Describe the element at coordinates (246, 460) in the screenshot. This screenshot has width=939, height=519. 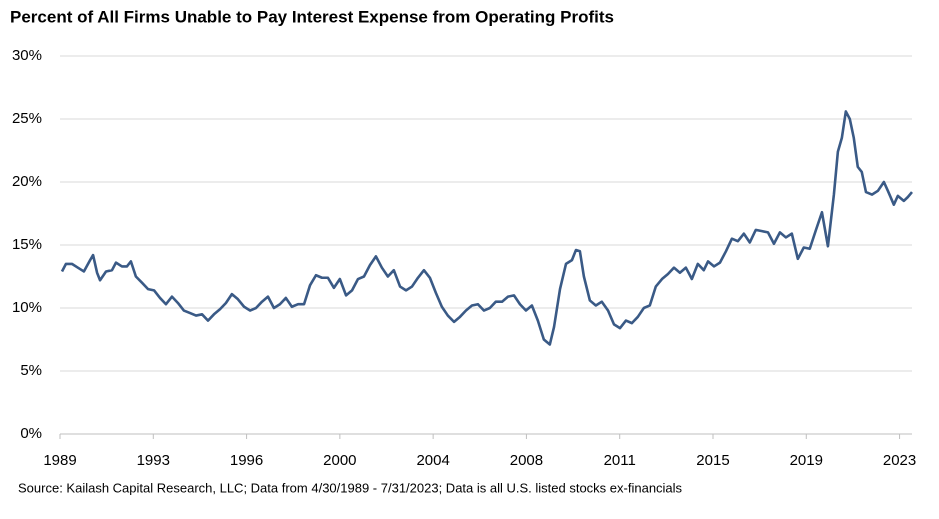
I see `x-tick-label: 1996` at that location.